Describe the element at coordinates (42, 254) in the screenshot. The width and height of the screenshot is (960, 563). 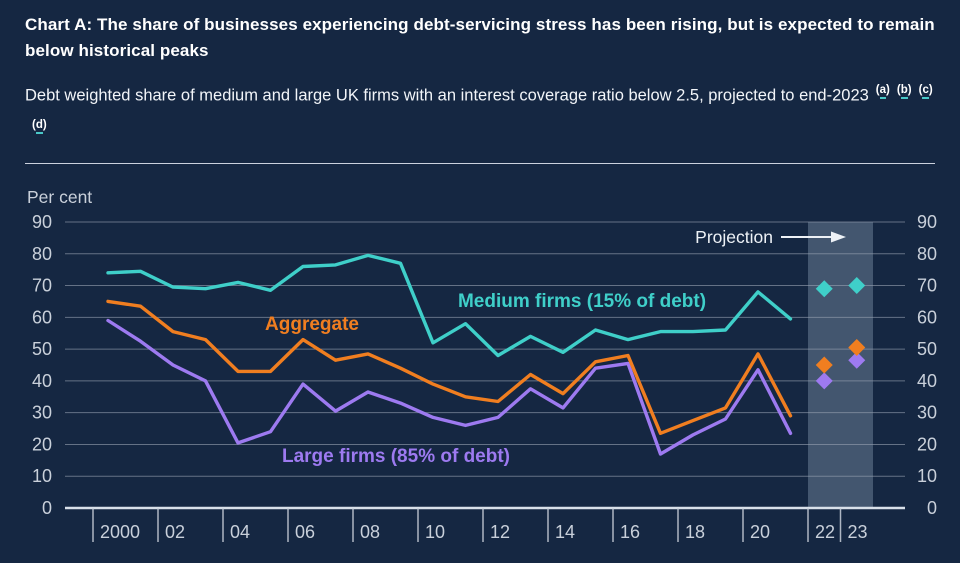
I see `y-tick-label-left-80: 80` at that location.